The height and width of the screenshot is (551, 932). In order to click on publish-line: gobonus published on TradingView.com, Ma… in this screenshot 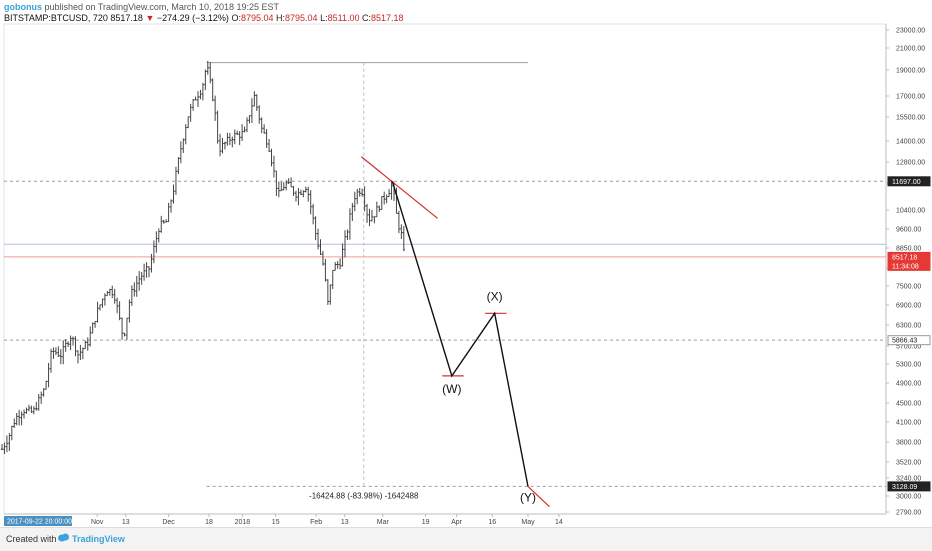, I will do `click(141, 7)`.